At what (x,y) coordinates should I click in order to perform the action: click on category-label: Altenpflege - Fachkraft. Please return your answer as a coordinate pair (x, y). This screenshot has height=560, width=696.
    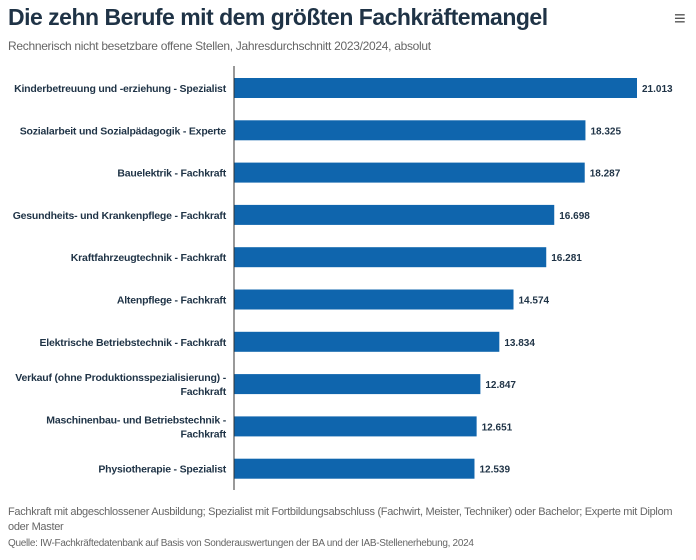
    Looking at the image, I should click on (172, 301).